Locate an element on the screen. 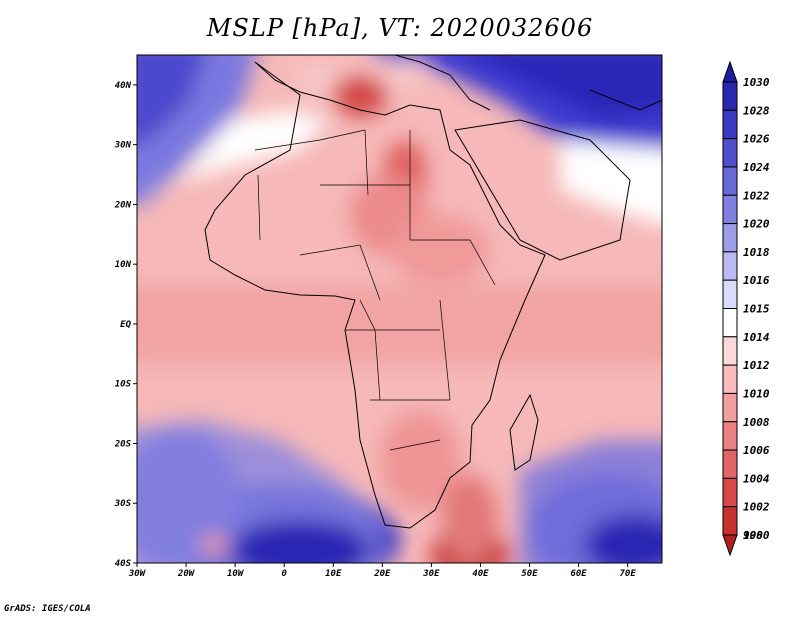  x-tick-label: 10W is located at coordinates (236, 574).